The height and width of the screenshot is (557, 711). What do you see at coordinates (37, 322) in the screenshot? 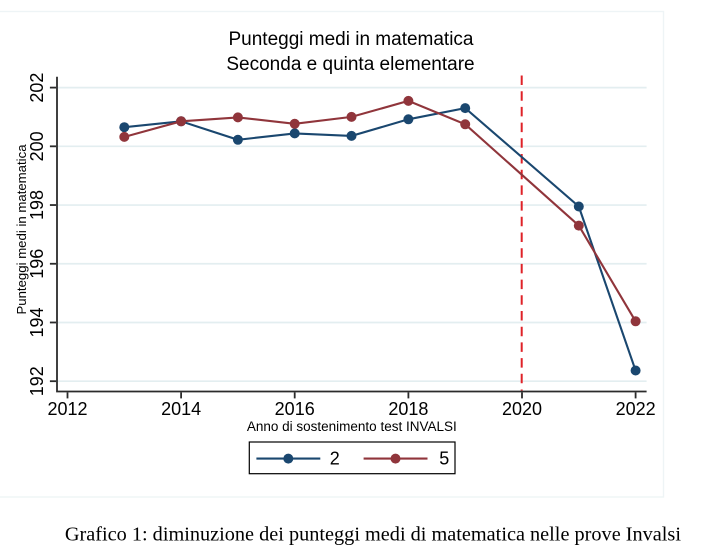
I see `svg-text: 194` at bounding box center [37, 322].